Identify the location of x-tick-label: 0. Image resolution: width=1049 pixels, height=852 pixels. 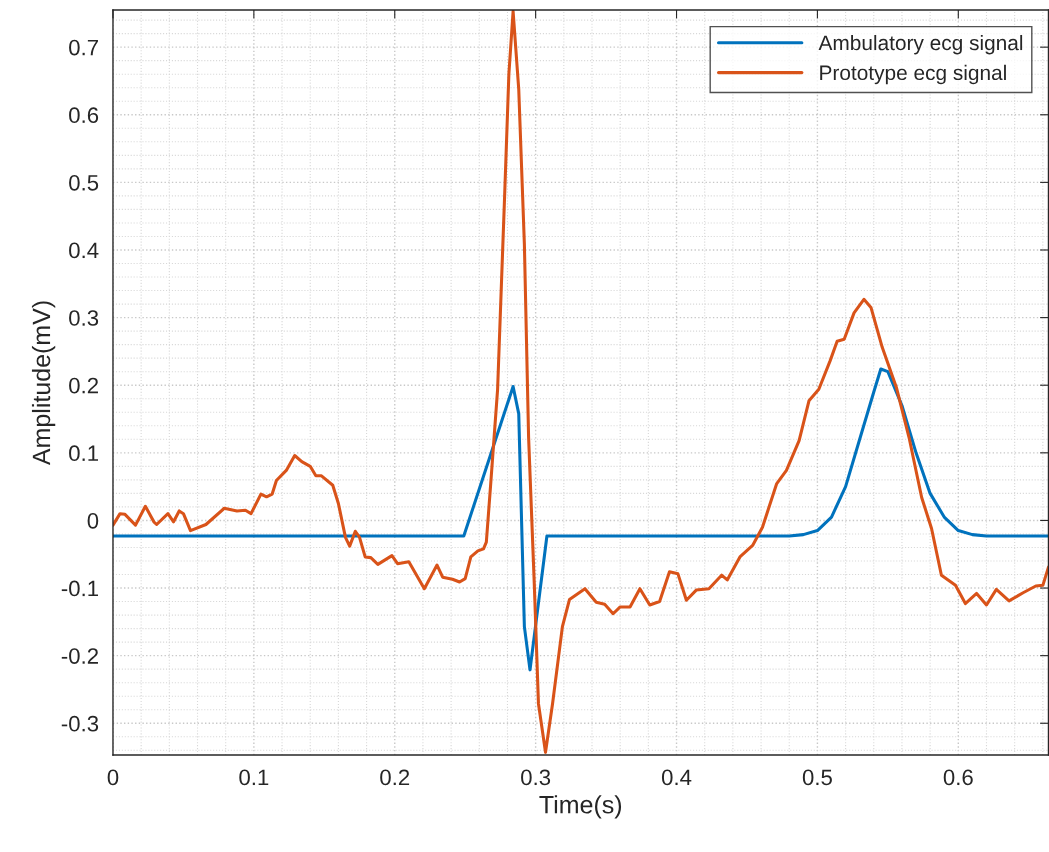
(113, 777).